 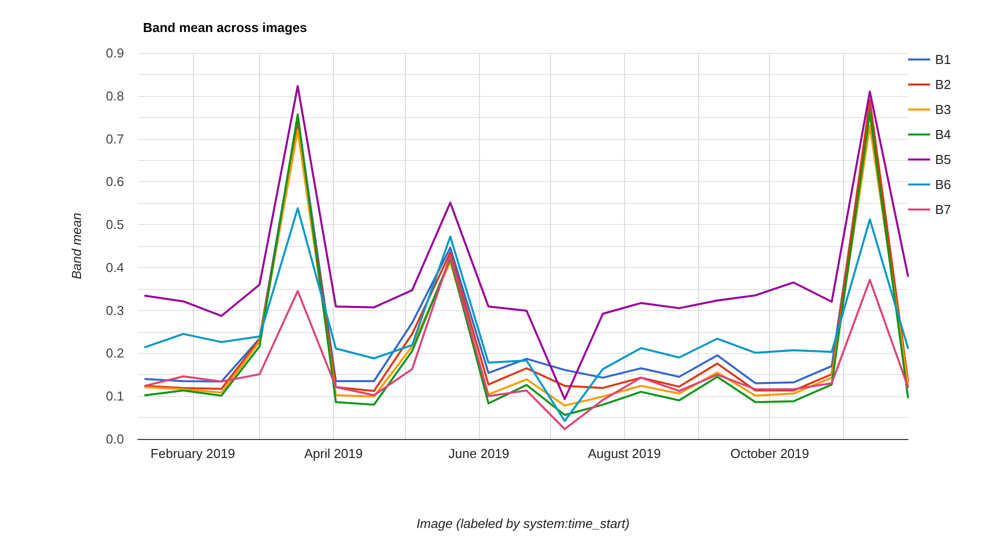 I want to click on legend-label: B5, so click(x=943, y=159).